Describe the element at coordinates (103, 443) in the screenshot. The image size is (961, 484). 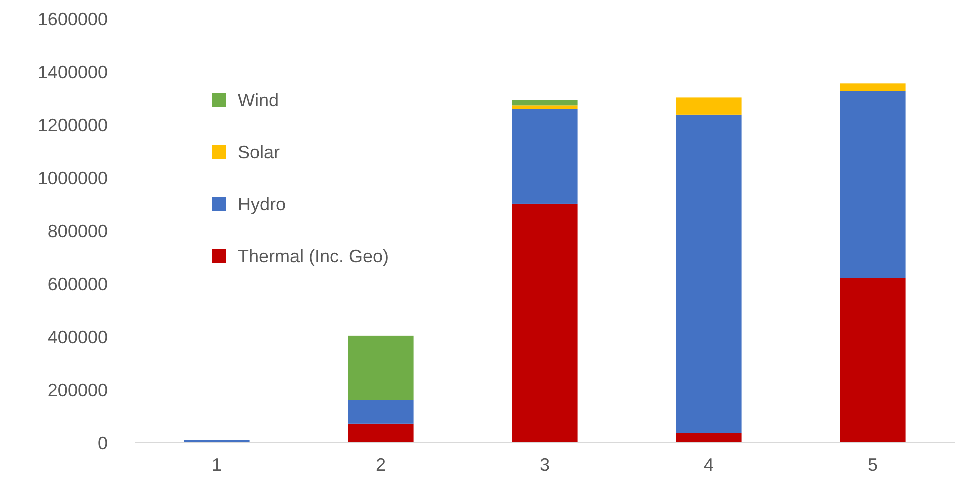
I see `y-tick-label: 0` at that location.